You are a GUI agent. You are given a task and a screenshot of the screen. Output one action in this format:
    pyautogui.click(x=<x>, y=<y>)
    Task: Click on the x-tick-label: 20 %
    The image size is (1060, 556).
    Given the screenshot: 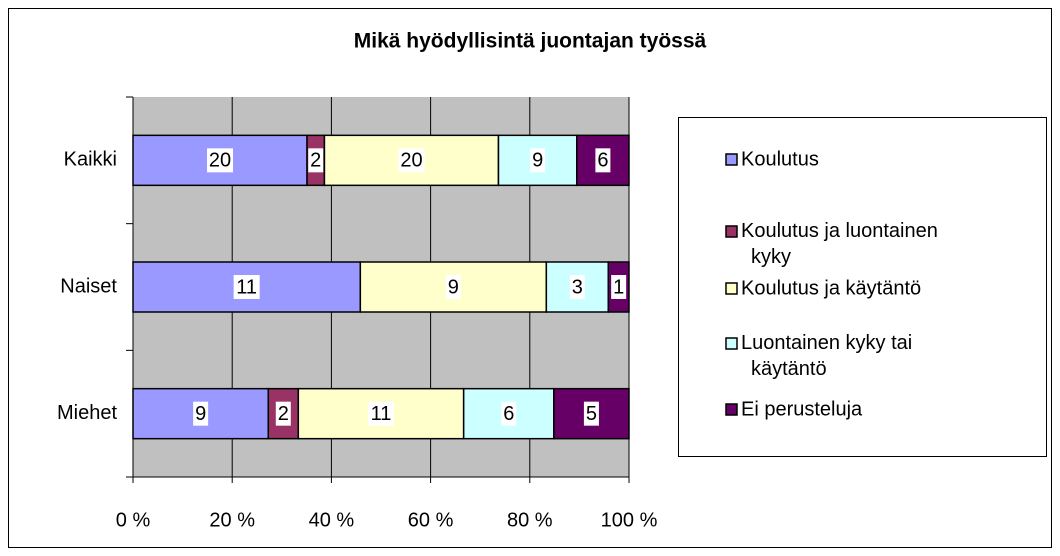 What is the action you would take?
    pyautogui.click(x=232, y=520)
    